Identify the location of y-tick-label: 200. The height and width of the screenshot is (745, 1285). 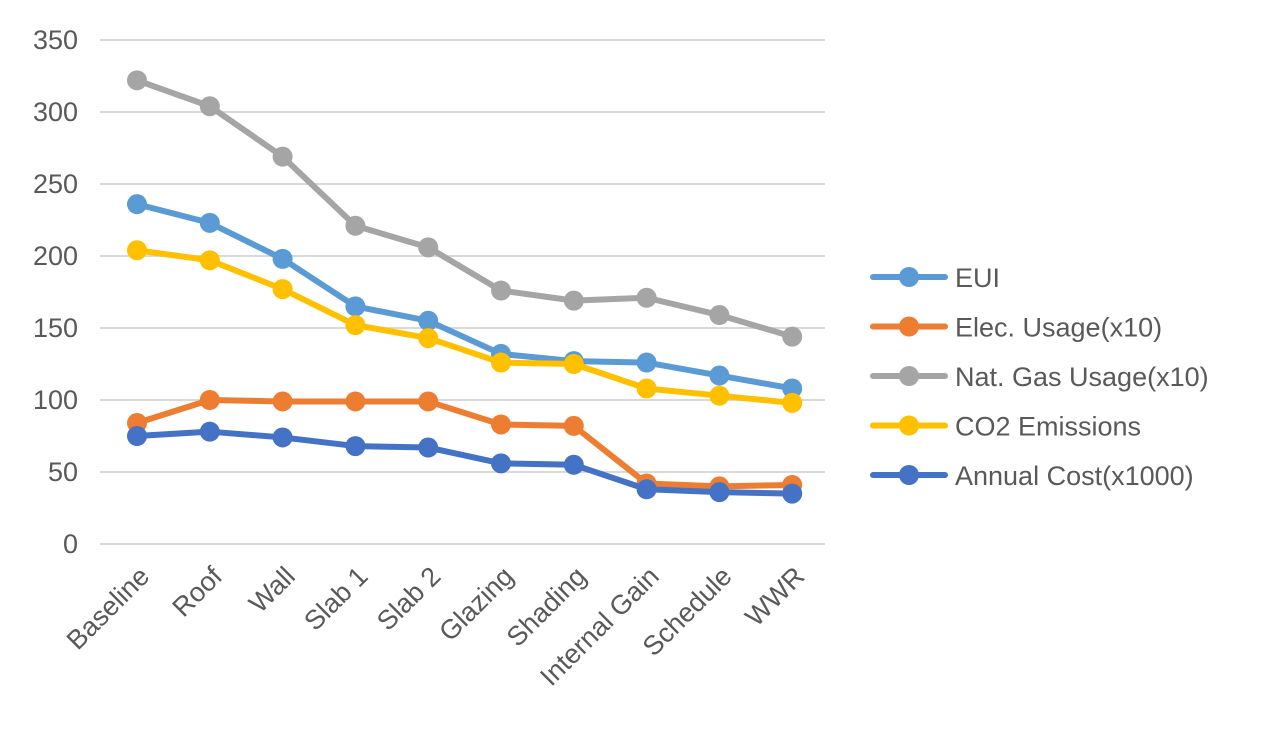
(55, 256).